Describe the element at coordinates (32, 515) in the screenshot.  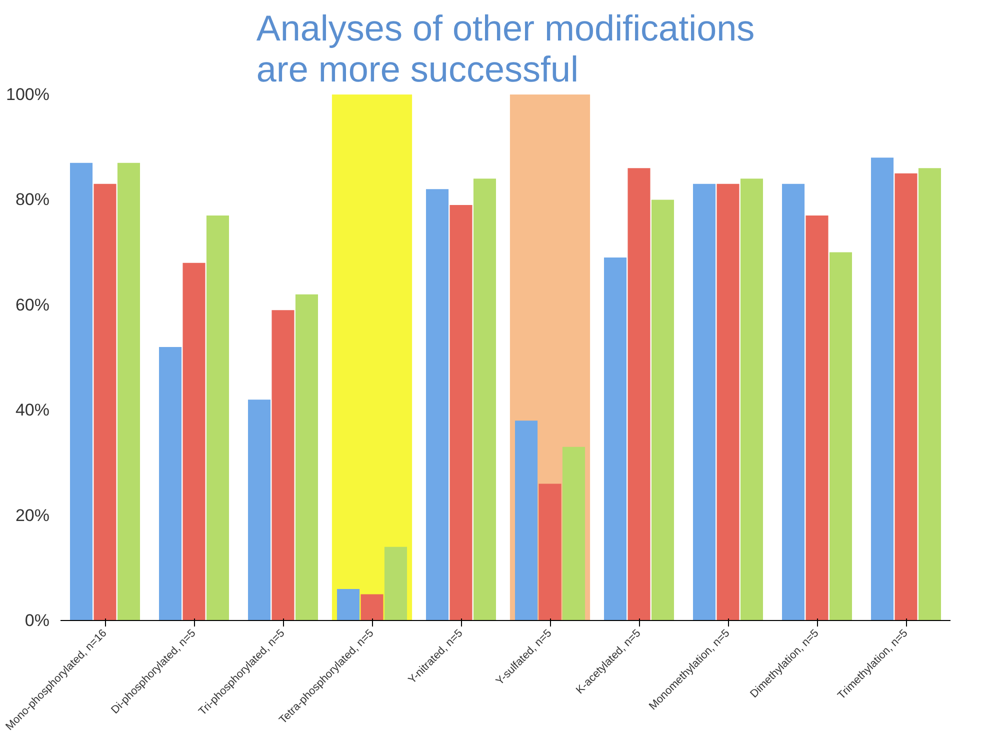
I see `y-tick-label: 20%` at that location.